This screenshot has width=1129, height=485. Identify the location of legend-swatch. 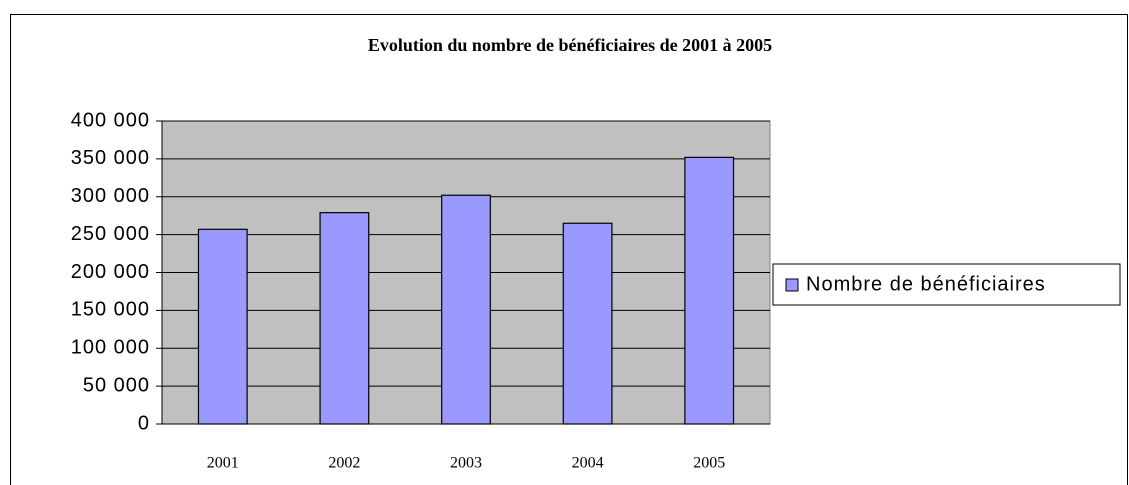
(792, 285).